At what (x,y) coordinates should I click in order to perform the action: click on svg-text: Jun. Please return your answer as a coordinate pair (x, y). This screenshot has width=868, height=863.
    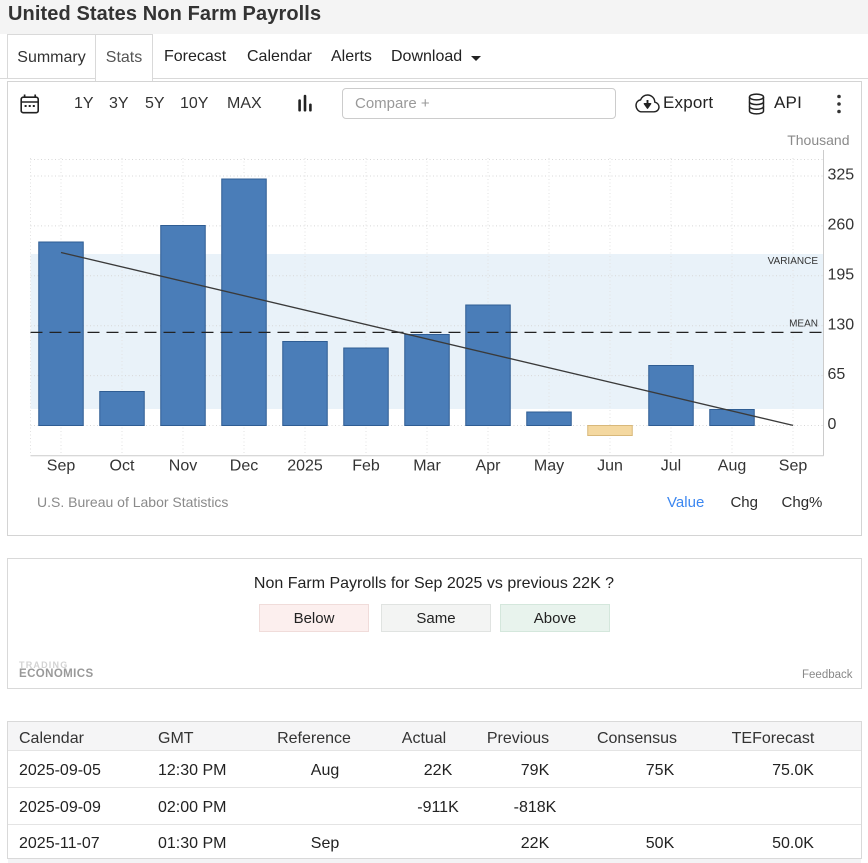
    Looking at the image, I should click on (610, 466).